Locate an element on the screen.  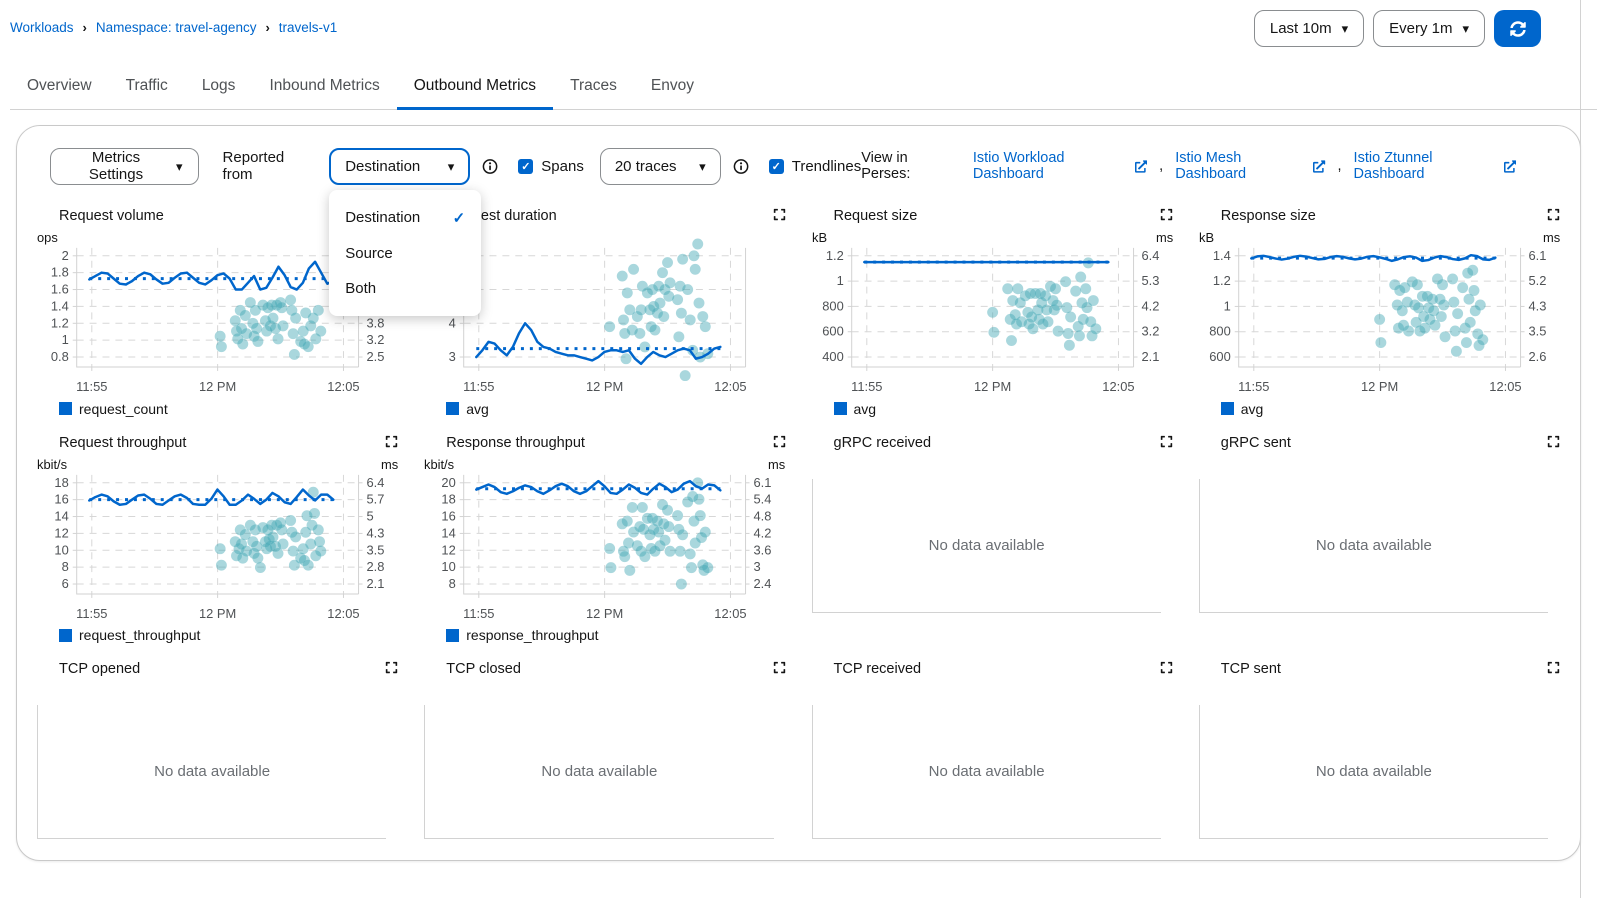
menu-item-source: Source is located at coordinates (405, 253).